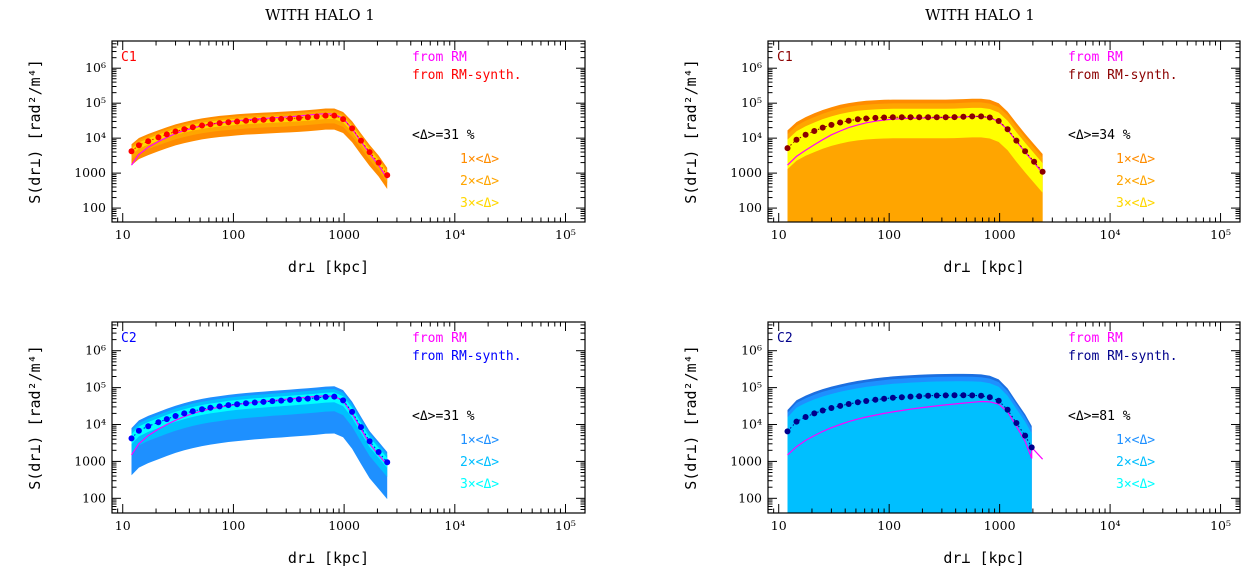 The width and height of the screenshot is (1255, 583). What do you see at coordinates (909, 447) in the screenshot?
I see `band-1x-delta` at bounding box center [909, 447].